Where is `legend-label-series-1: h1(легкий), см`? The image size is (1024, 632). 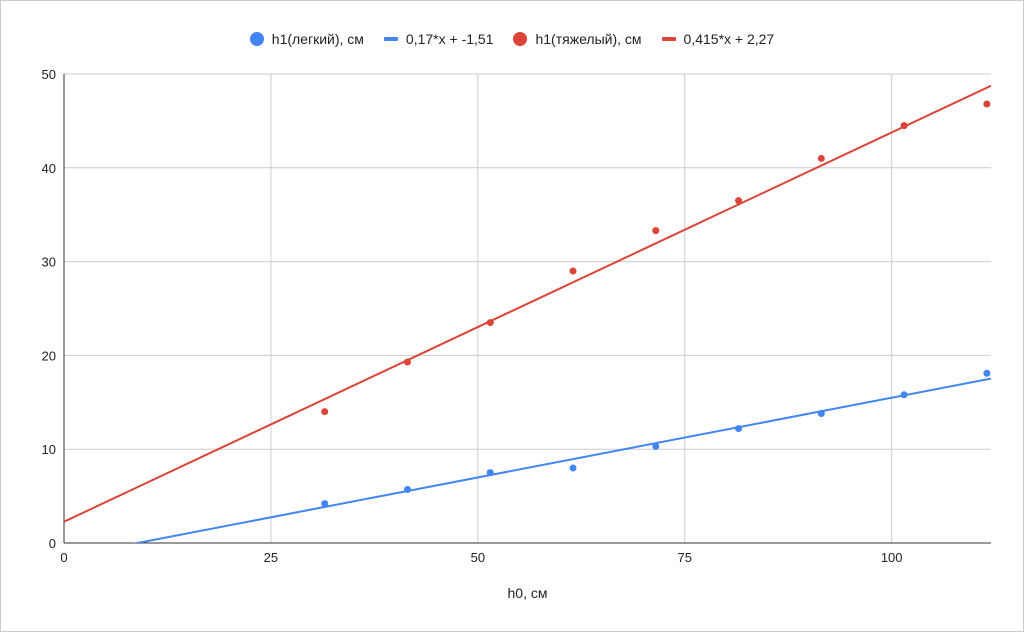 legend-label-series-1: h1(легкий), см is located at coordinates (317, 39).